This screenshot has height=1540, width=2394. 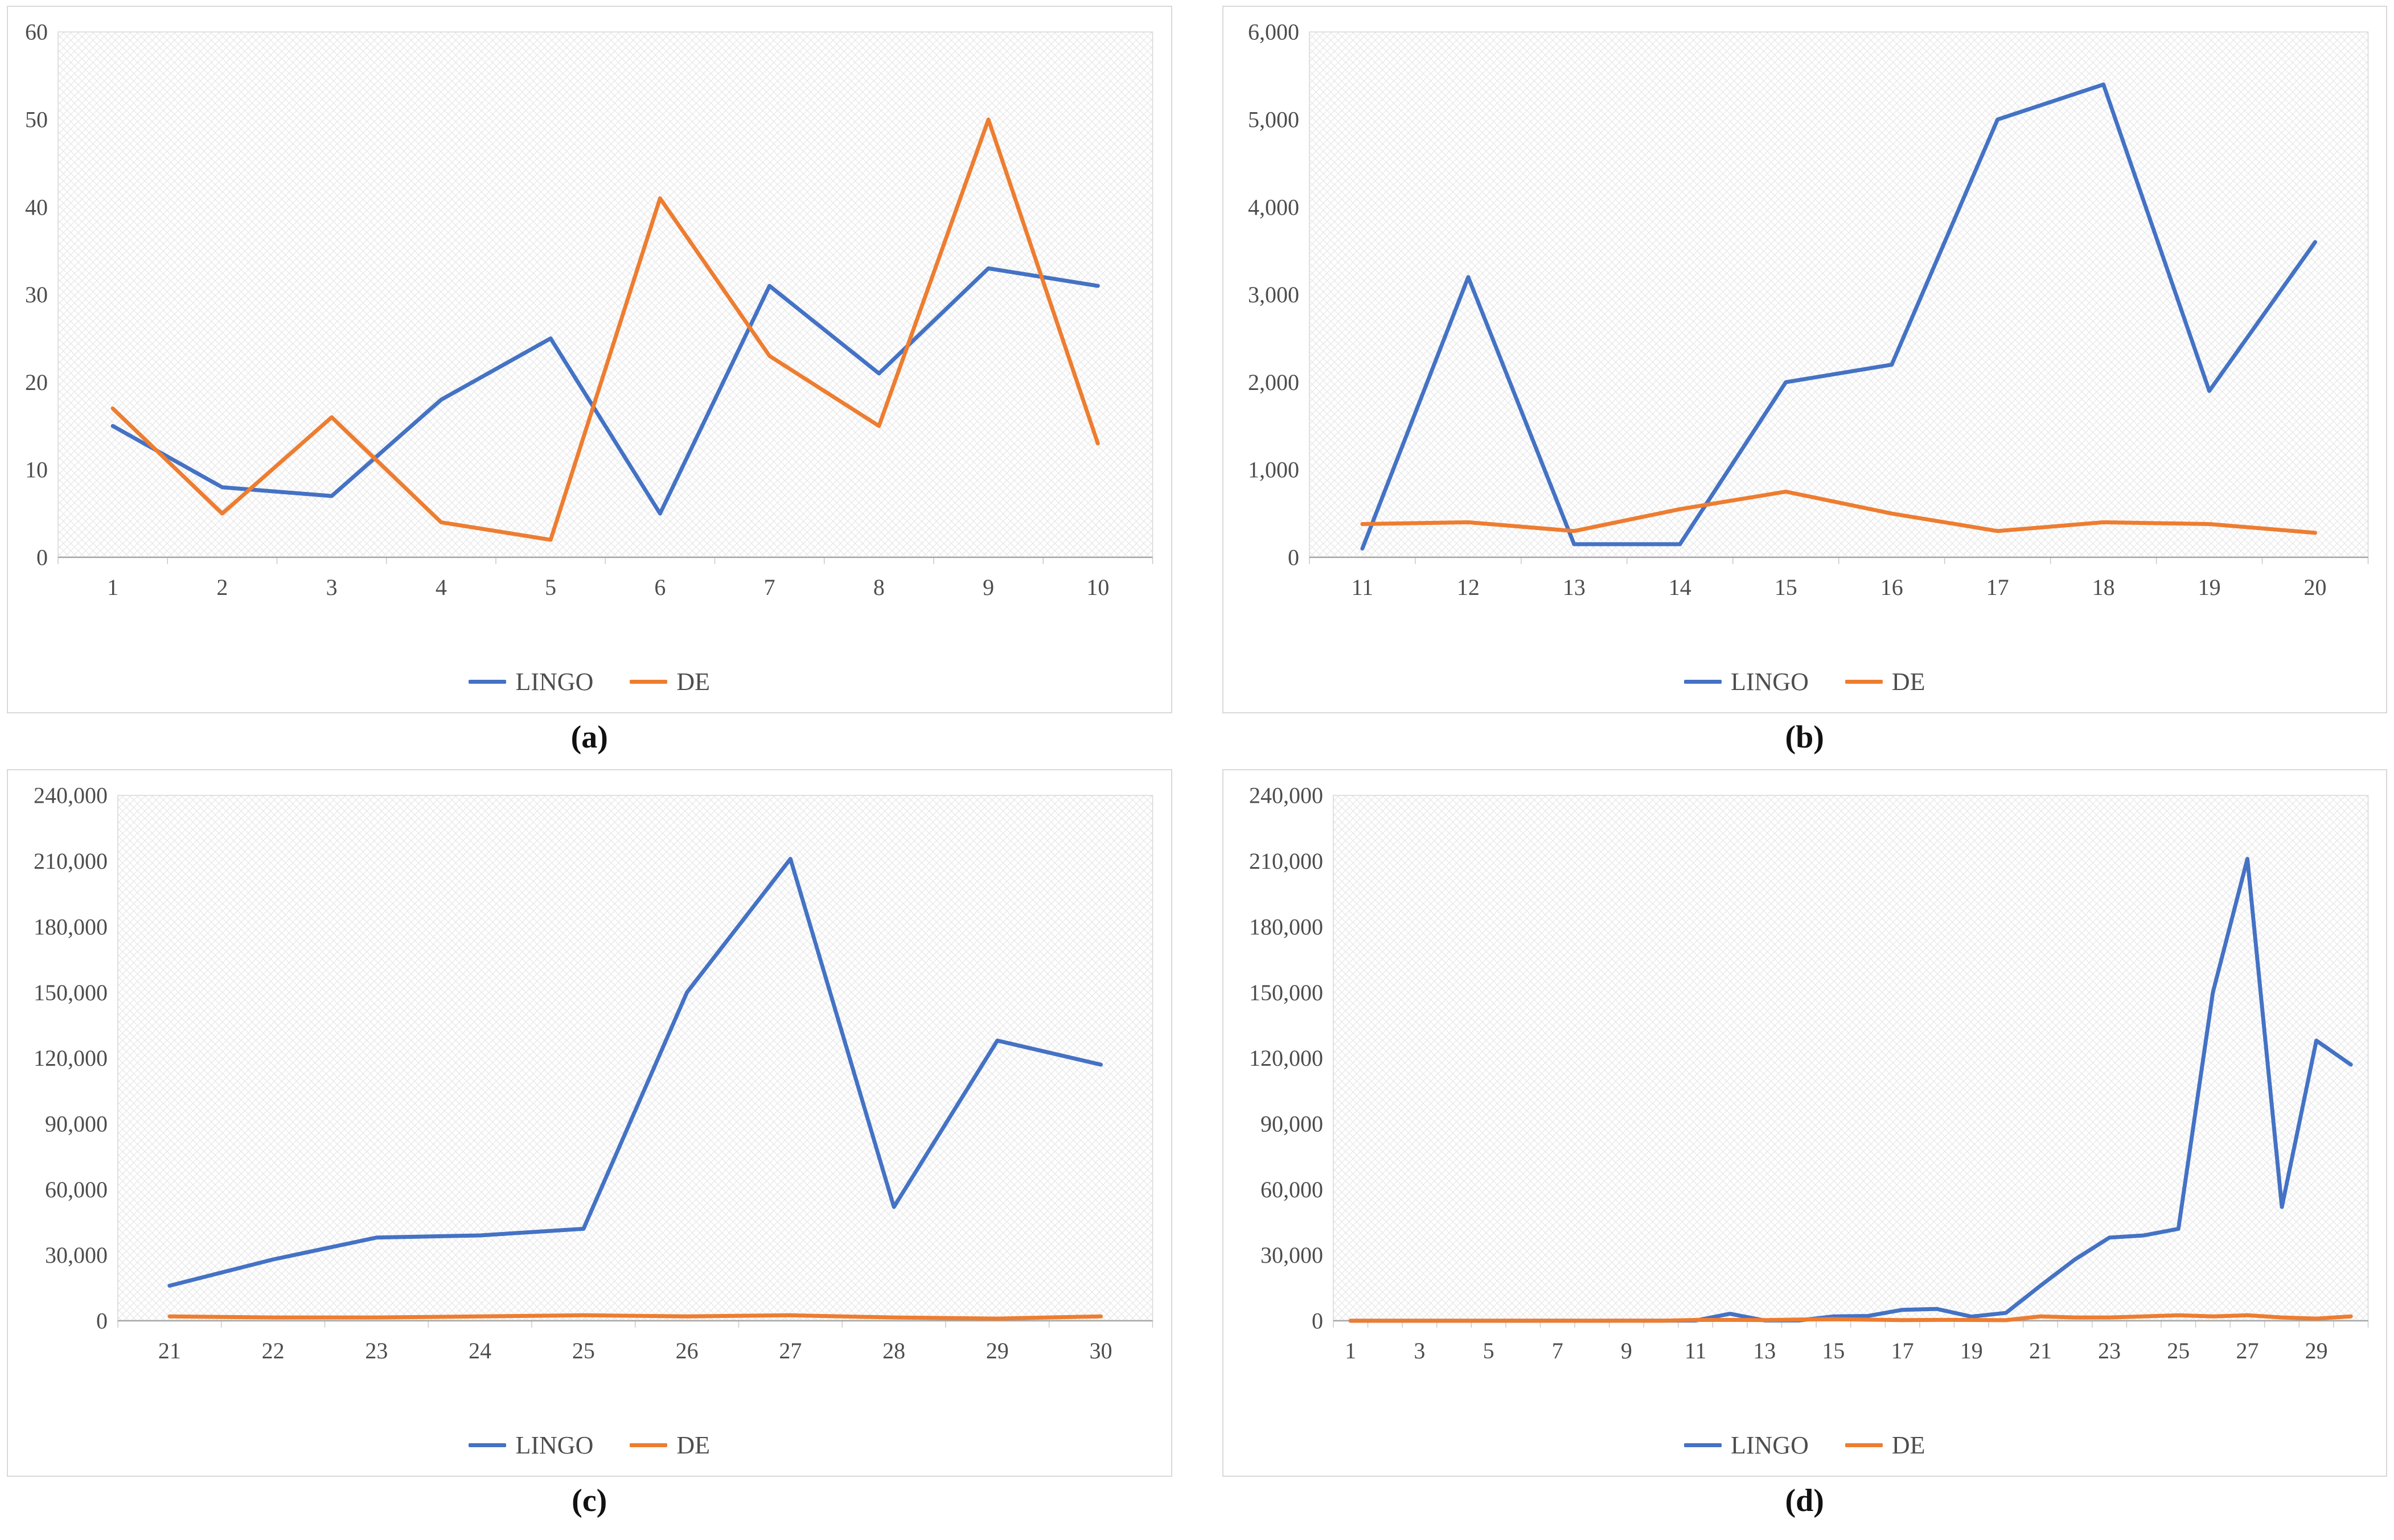 I want to click on svg-text: 10, so click(x=1097, y=587).